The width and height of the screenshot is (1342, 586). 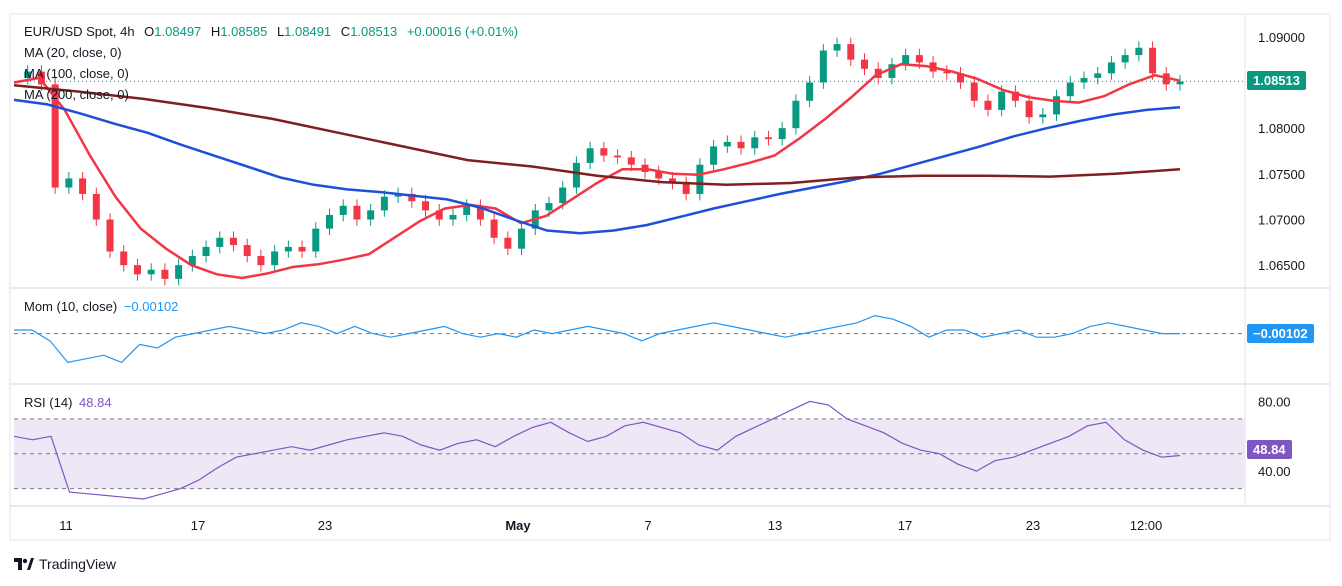 I want to click on tradingview-logo: TradingView, so click(x=65, y=564).